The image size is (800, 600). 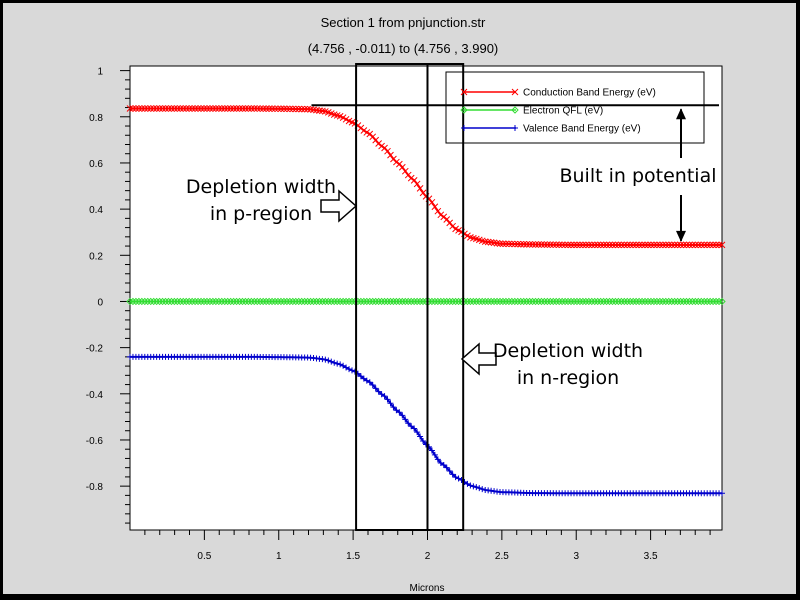 I want to click on legend-marker, so click(x=515, y=128).